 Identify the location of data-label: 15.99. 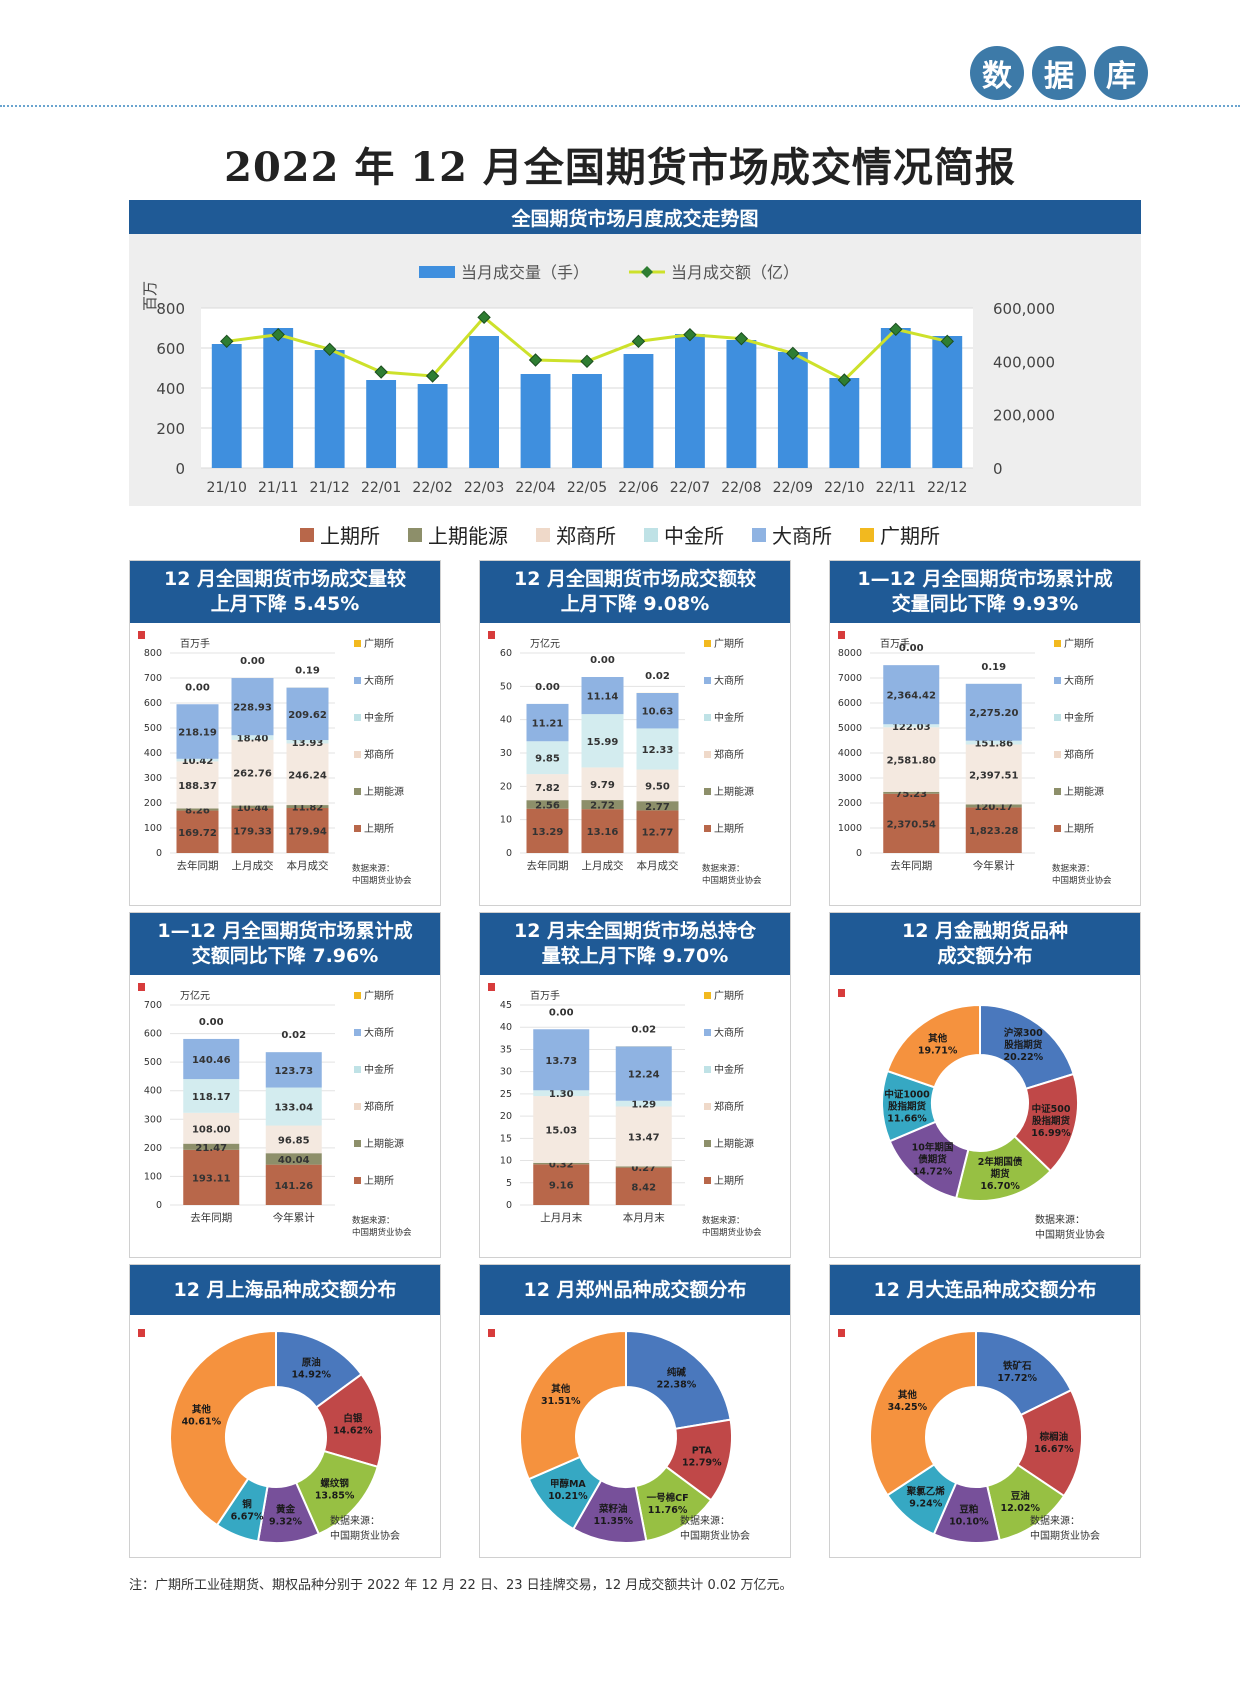
(603, 742).